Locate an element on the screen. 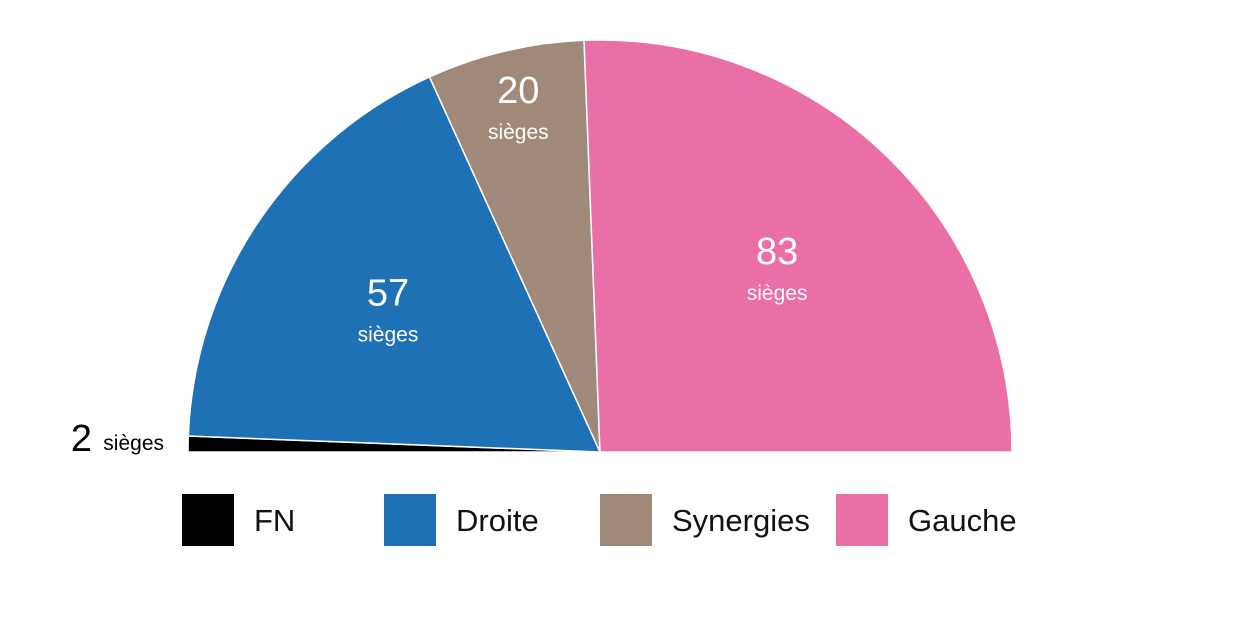 The width and height of the screenshot is (1239, 643). slice-gauche-value-label: 83 is located at coordinates (777, 252).